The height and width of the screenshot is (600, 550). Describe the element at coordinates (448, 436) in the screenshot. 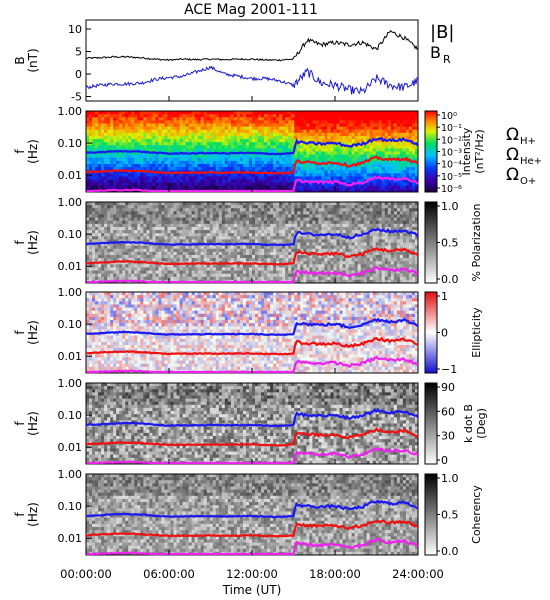

I see `colorbar-tick-label: 30` at that location.